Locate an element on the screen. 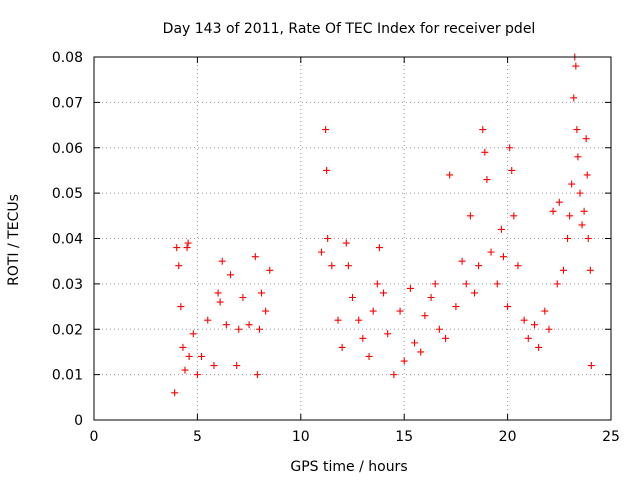  y-tick-label: 0.01 is located at coordinates (67, 376).